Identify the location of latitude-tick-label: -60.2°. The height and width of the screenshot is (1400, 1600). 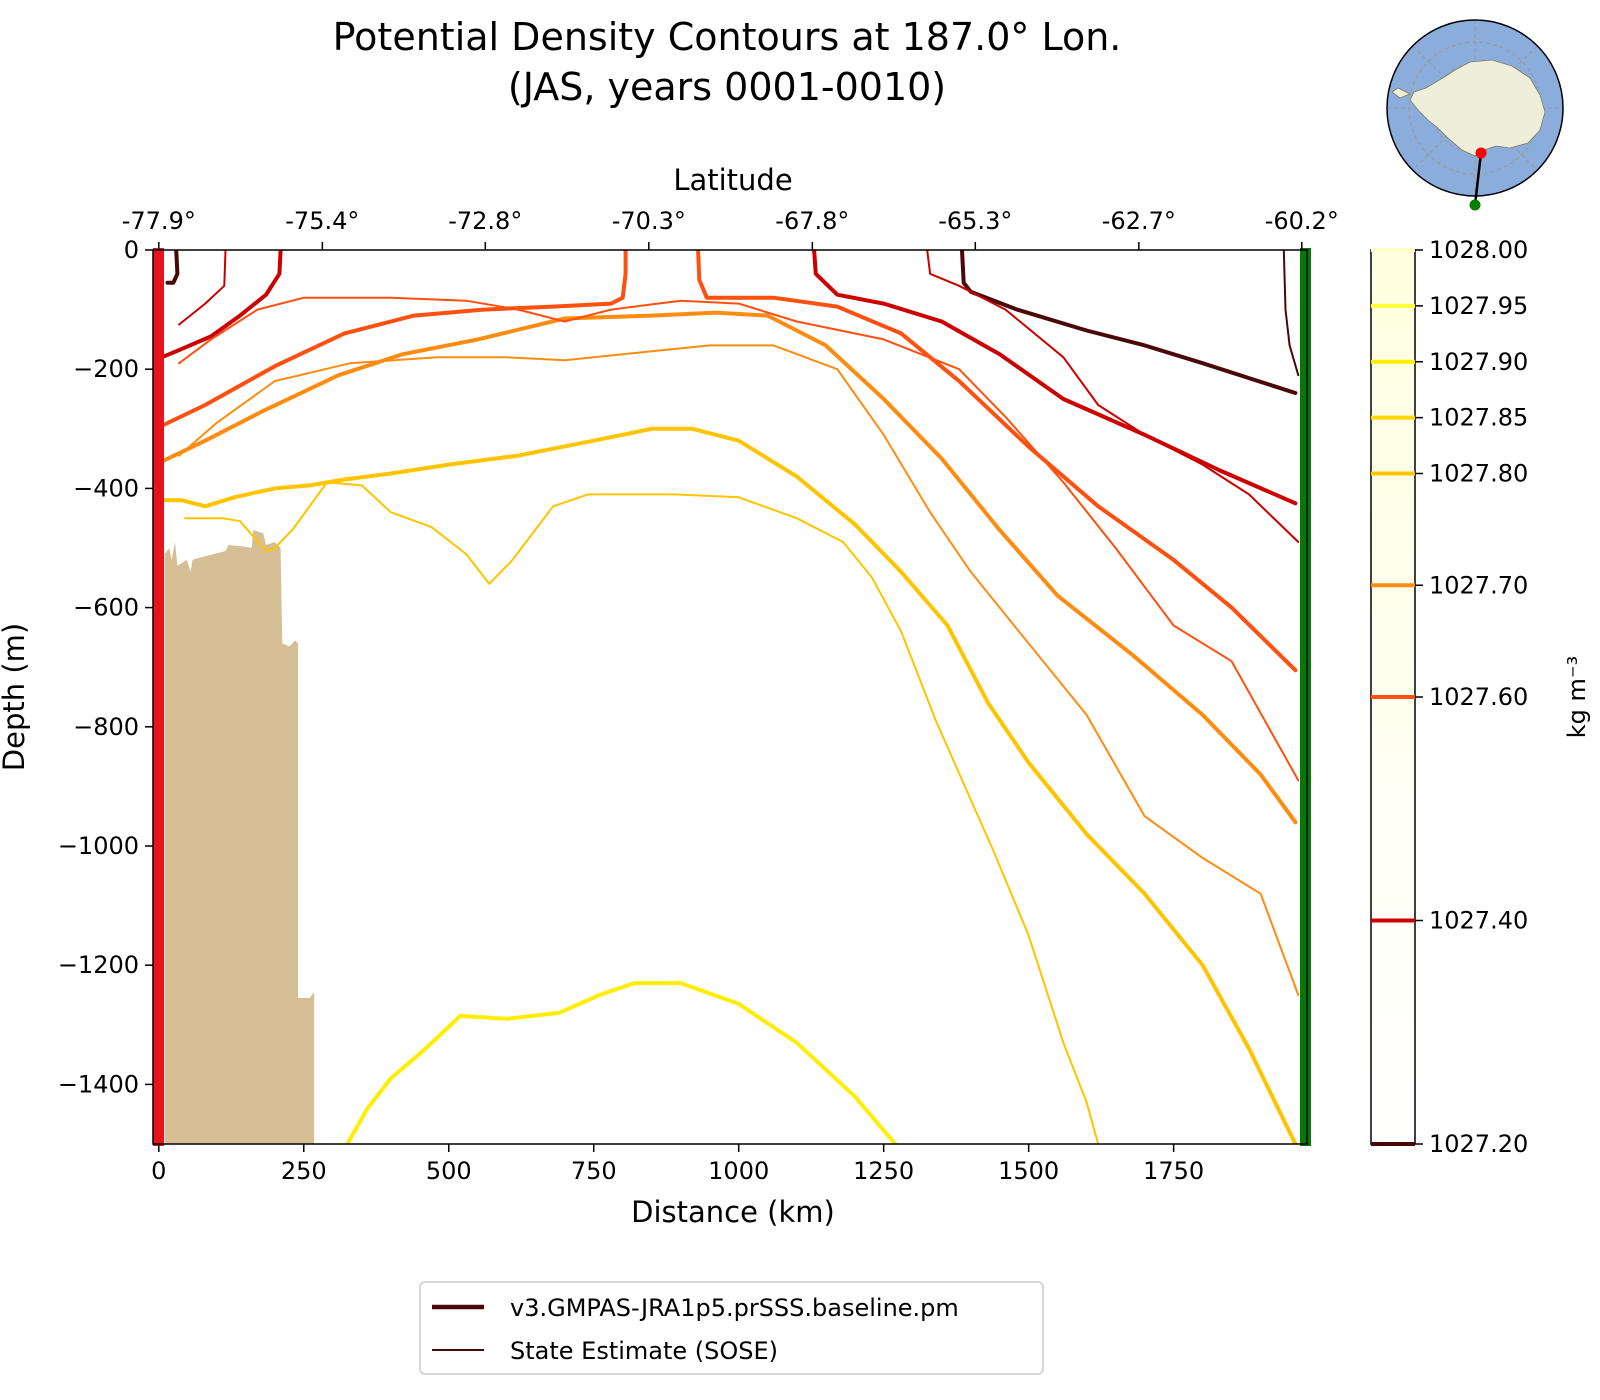
(1302, 221).